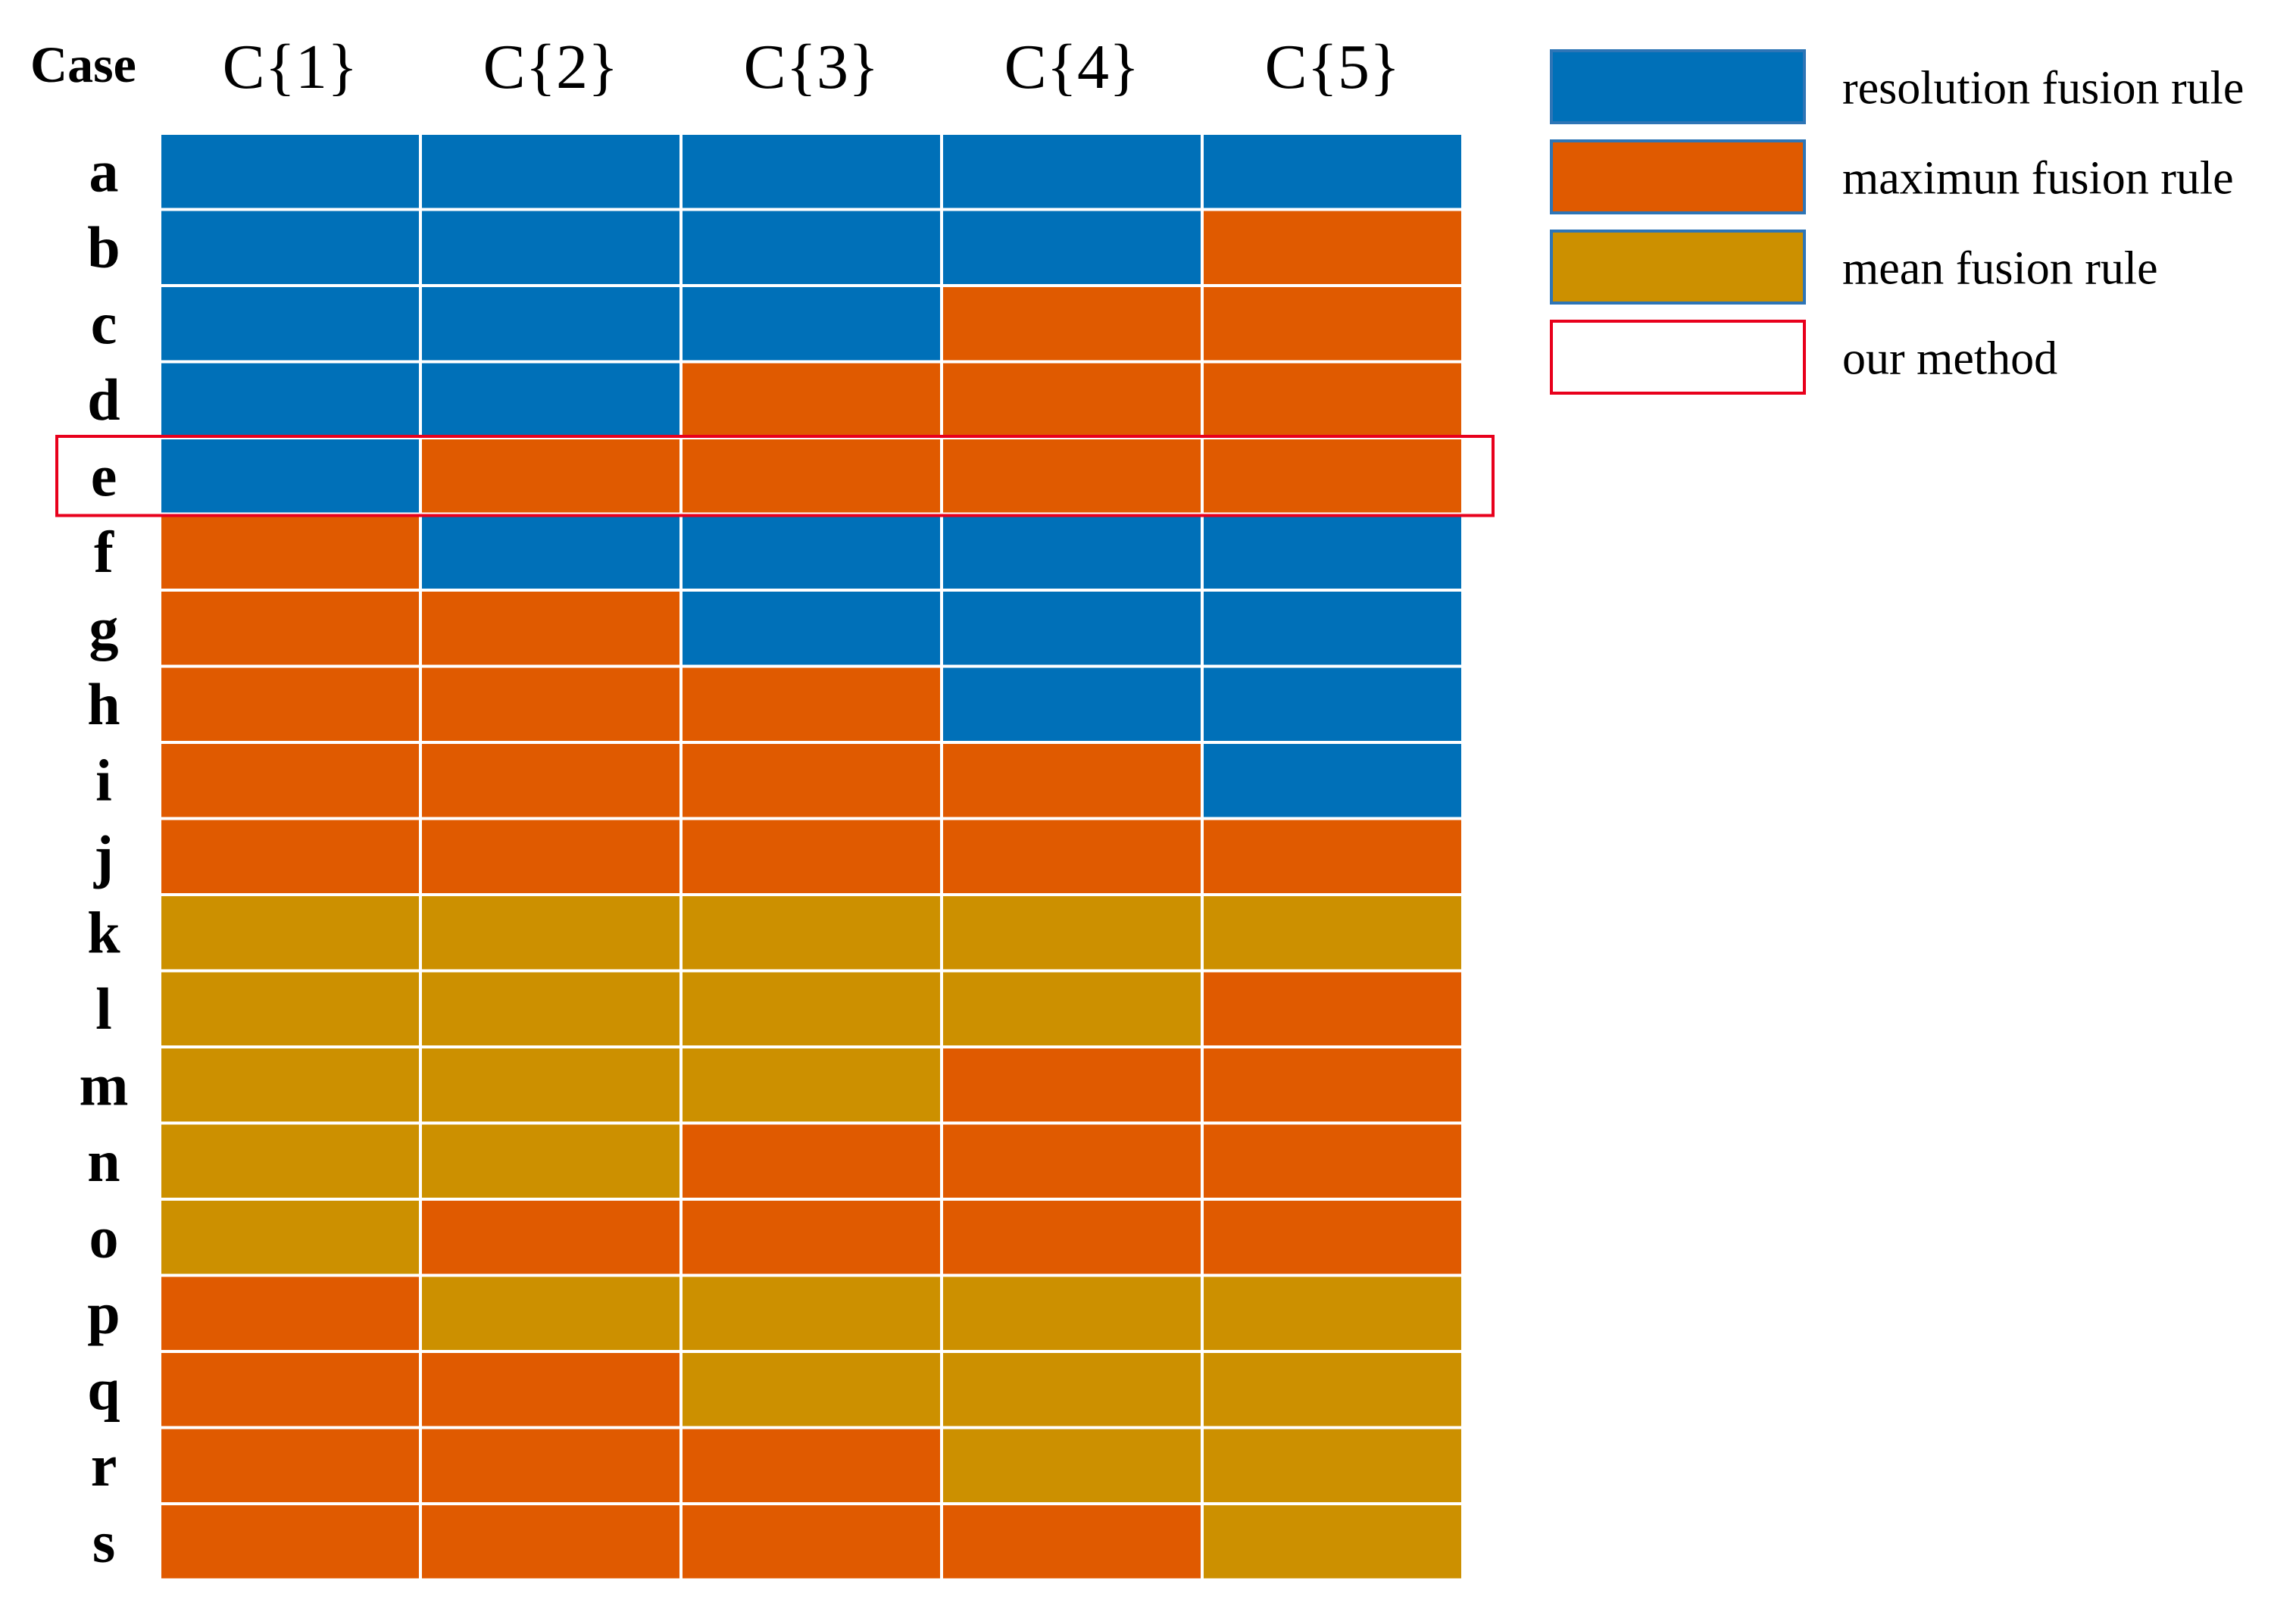 The width and height of the screenshot is (2296, 1606). I want to click on column-label: C{5}, so click(1333, 67).